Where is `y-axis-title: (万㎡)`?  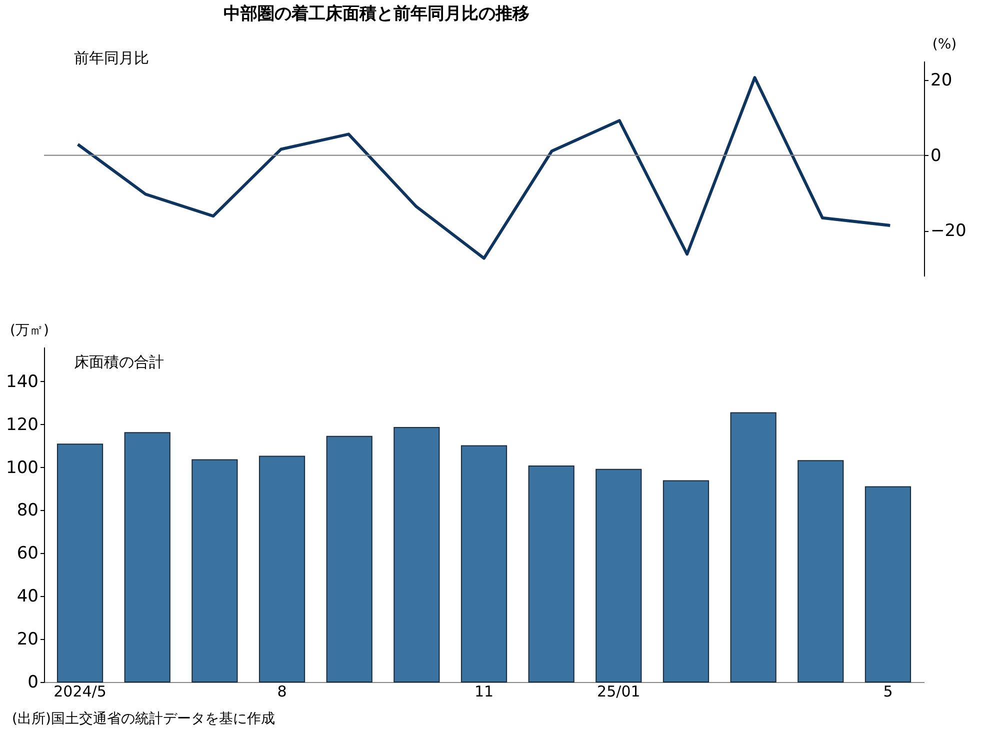 y-axis-title: (万㎡) is located at coordinates (29, 330).